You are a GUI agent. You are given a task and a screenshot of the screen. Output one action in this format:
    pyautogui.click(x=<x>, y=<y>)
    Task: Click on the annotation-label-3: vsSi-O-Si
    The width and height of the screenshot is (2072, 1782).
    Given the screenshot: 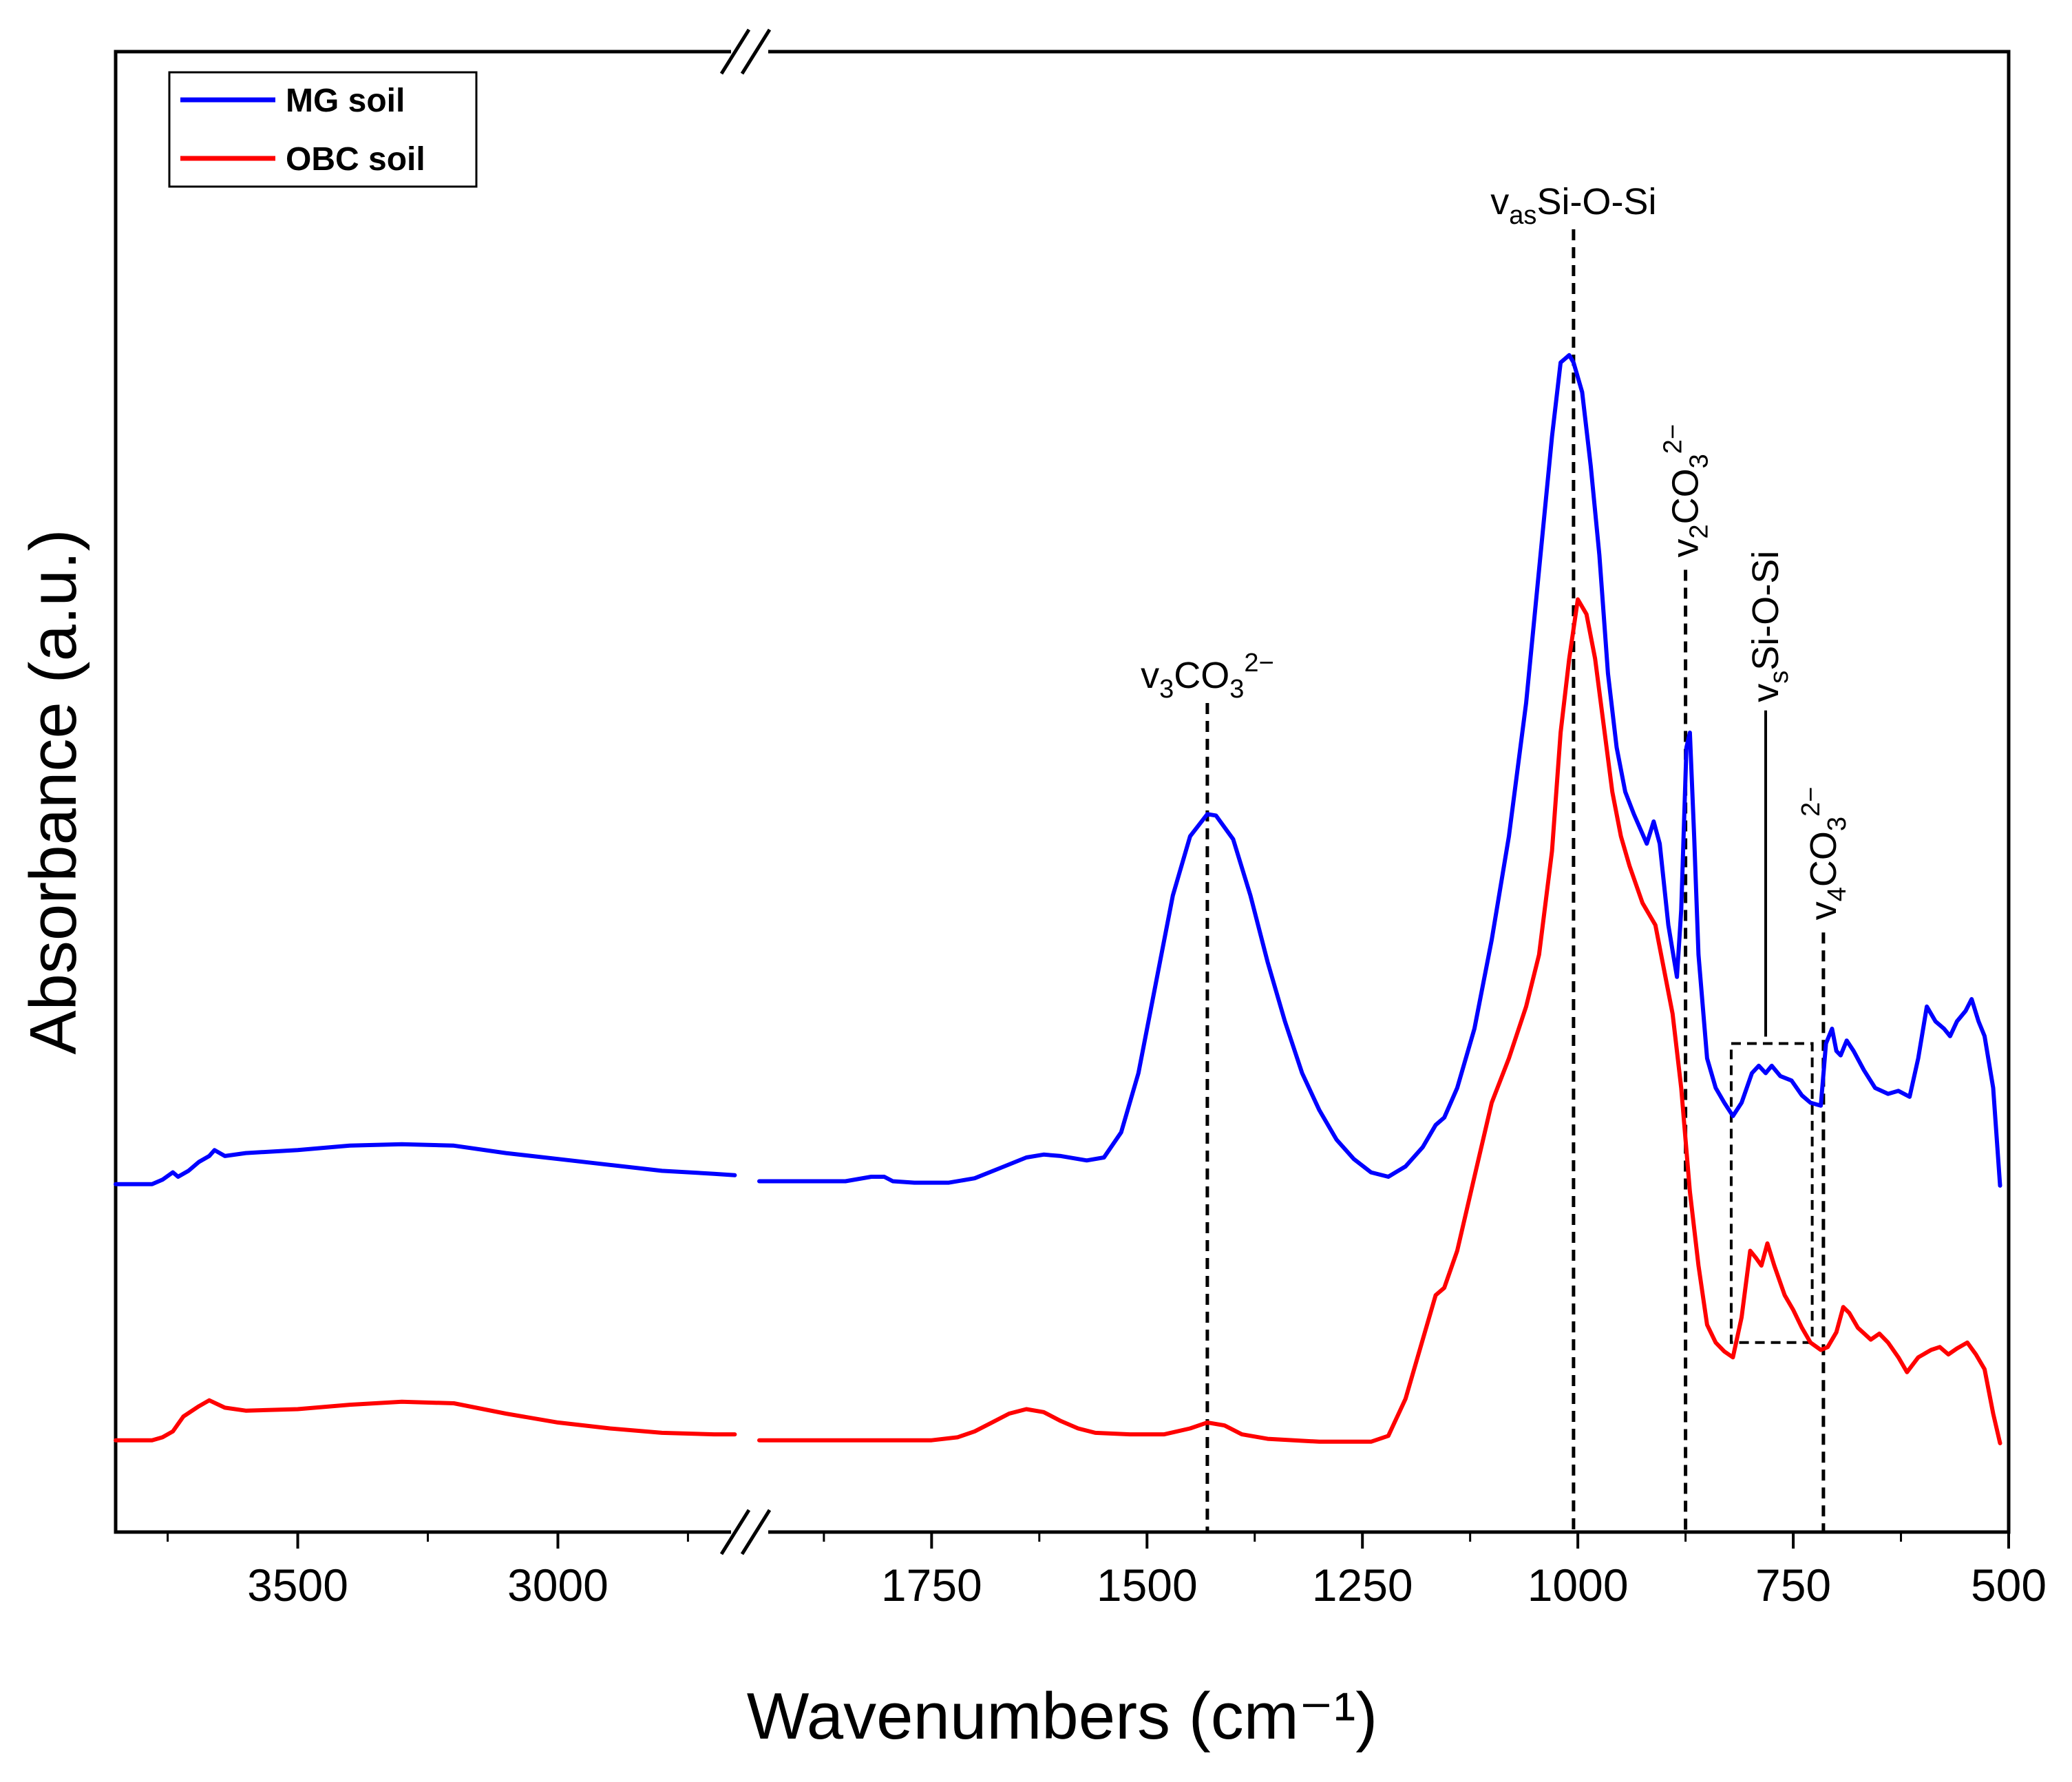 What is the action you would take?
    pyautogui.click(x=1770, y=626)
    